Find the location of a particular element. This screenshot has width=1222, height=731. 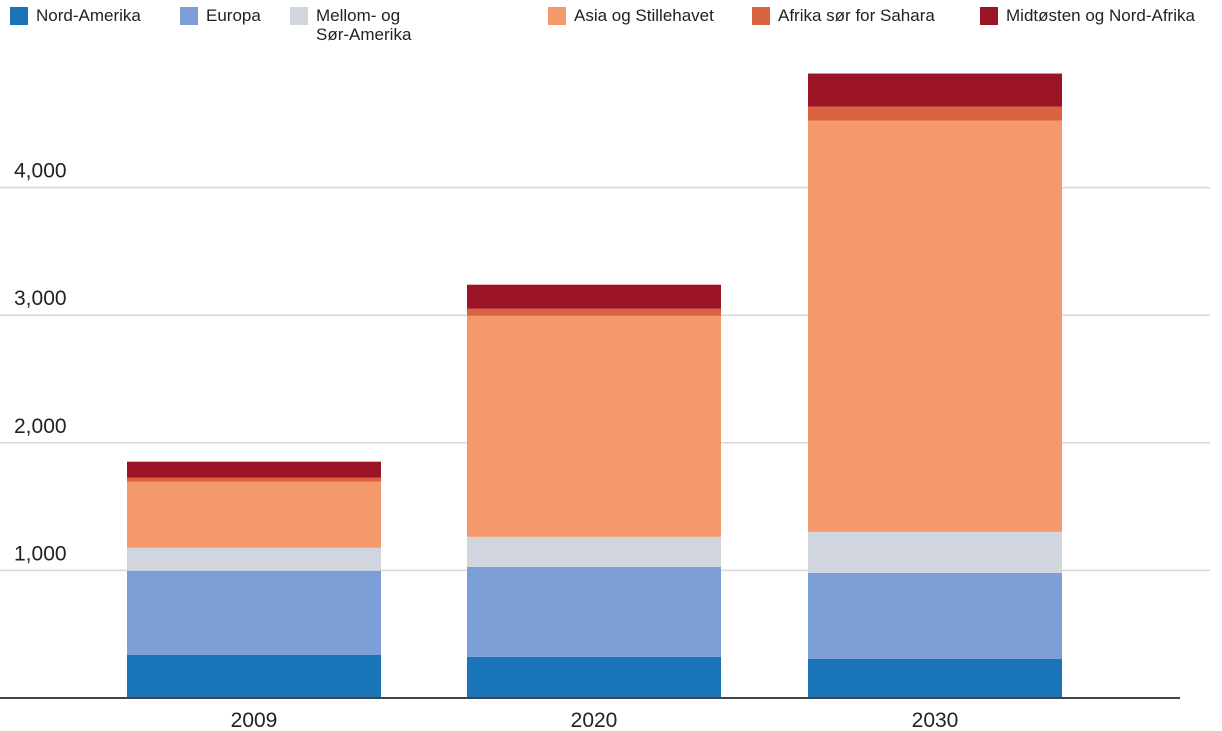

legend-item: Europa is located at coordinates (220, 15).